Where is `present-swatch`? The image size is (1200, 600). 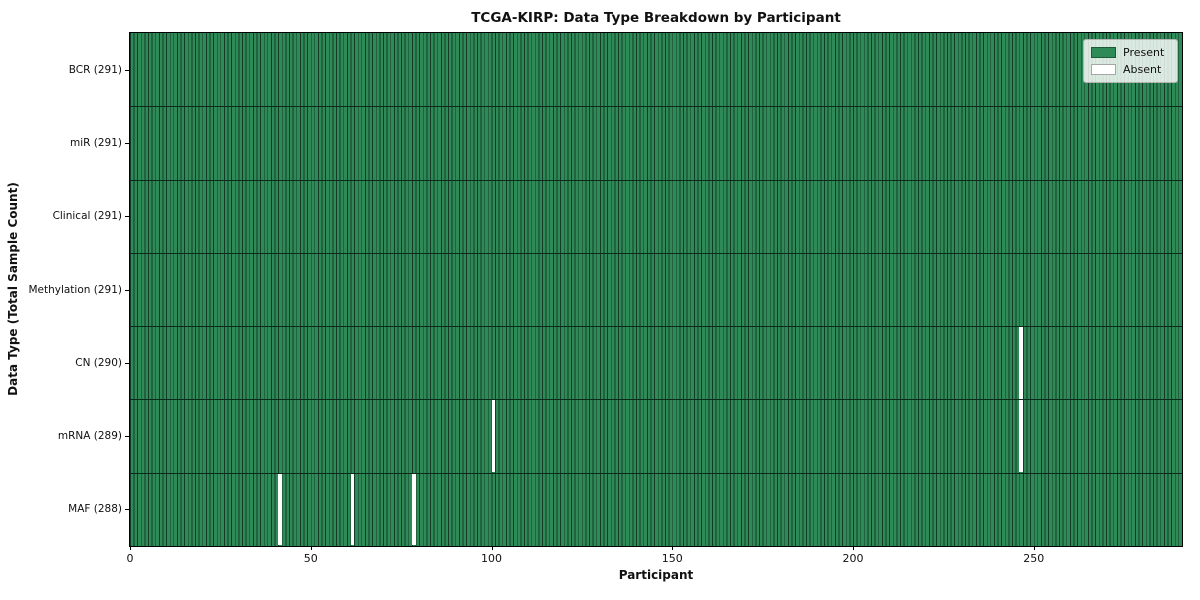
present-swatch is located at coordinates (1103, 53).